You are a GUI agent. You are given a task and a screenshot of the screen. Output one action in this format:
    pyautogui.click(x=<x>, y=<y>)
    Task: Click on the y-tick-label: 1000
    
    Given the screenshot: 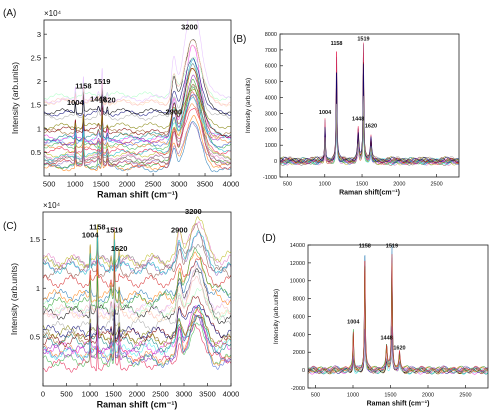 What is the action you would take?
    pyautogui.click(x=271, y=146)
    